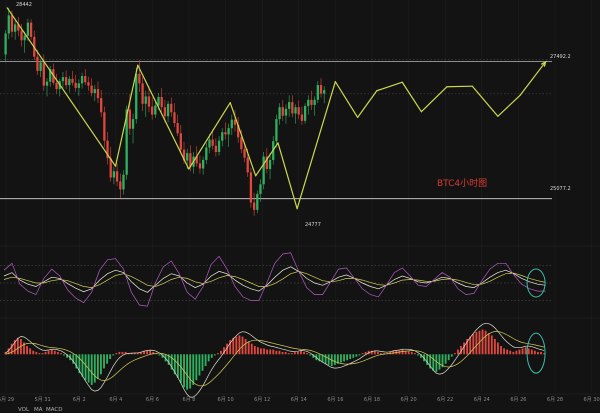  Describe the element at coordinates (555, 400) in the screenshot. I see `x-tick-label: 6月 28` at that location.